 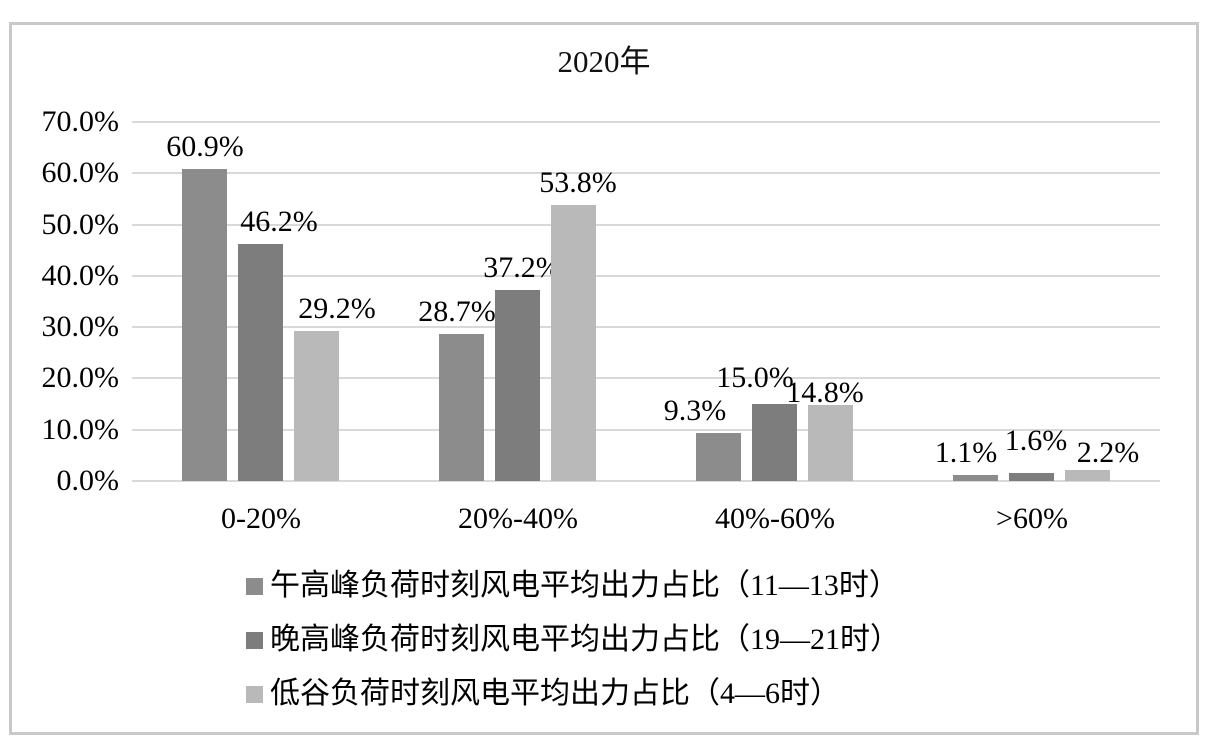 I want to click on x-axis-category-label: >60%, so click(x=1032, y=518).